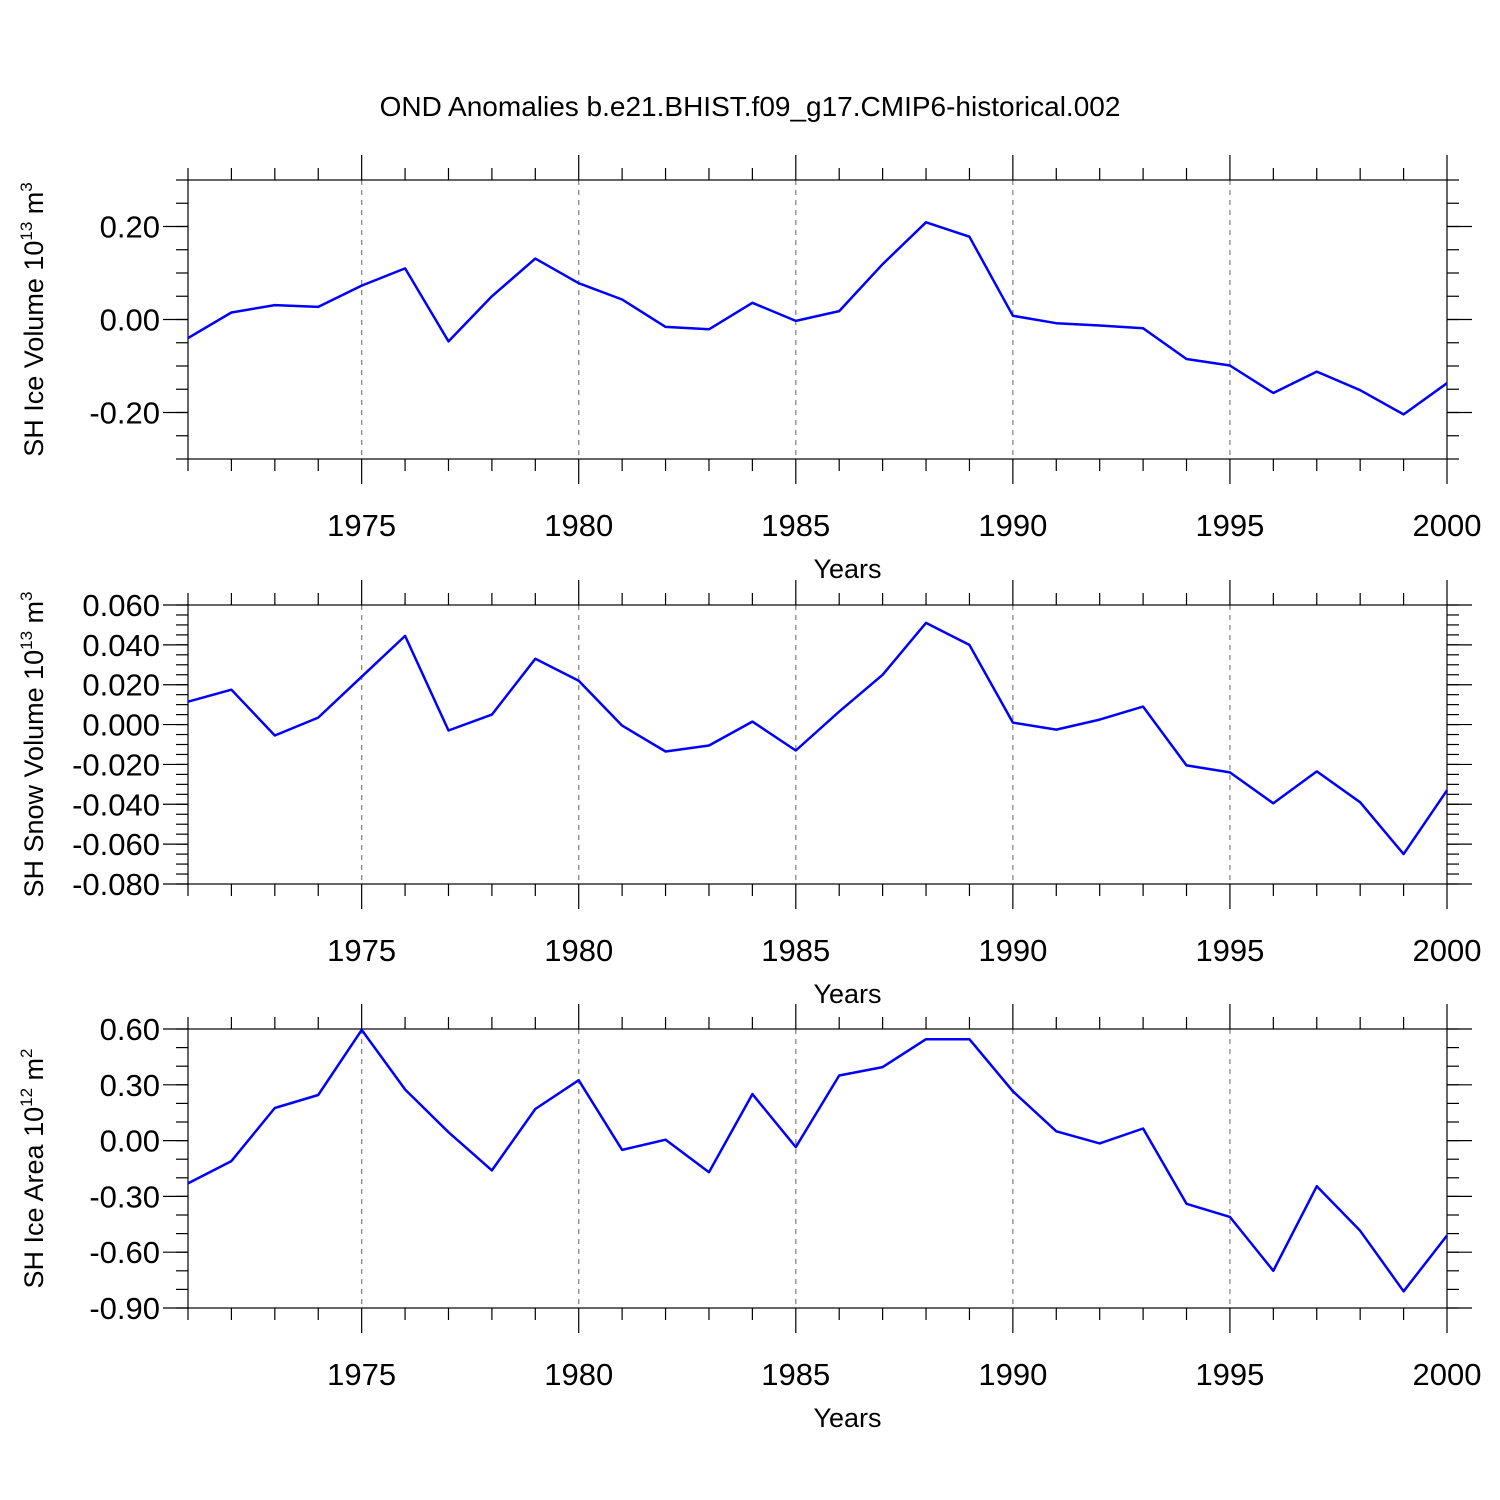 This screenshot has width=1500, height=1500. Describe the element at coordinates (121, 725) in the screenshot. I see `y-tick-label: 0.000` at that location.